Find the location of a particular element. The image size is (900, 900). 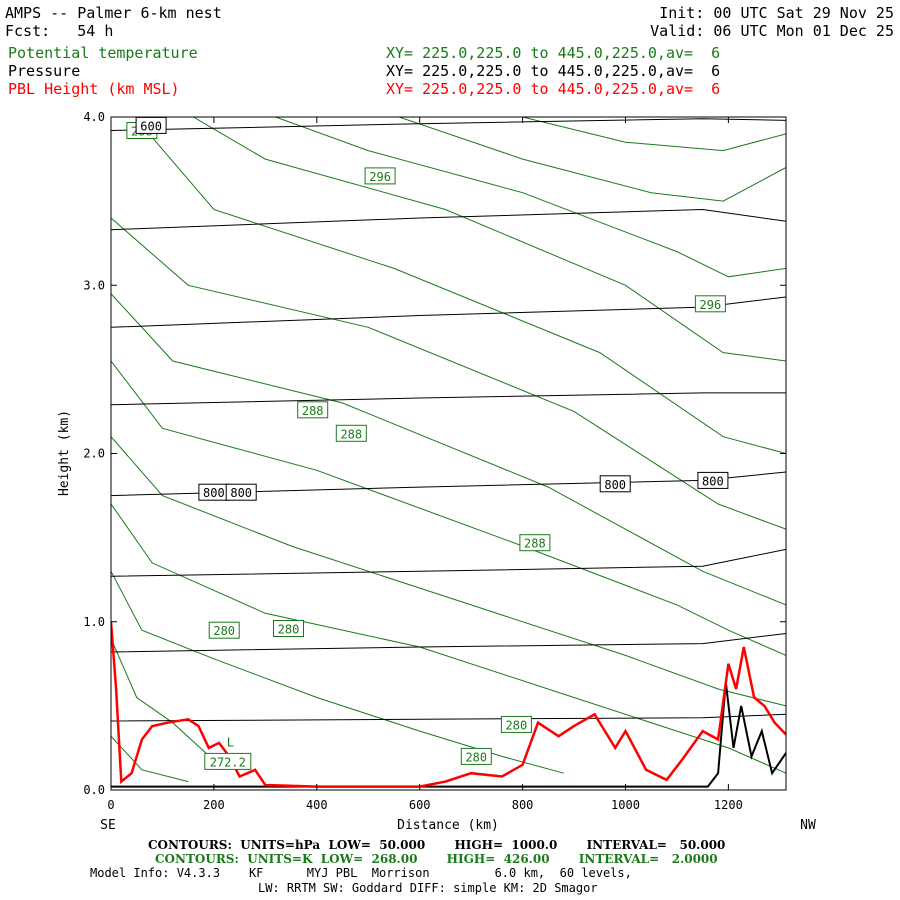

terrain-line is located at coordinates (448, 735).